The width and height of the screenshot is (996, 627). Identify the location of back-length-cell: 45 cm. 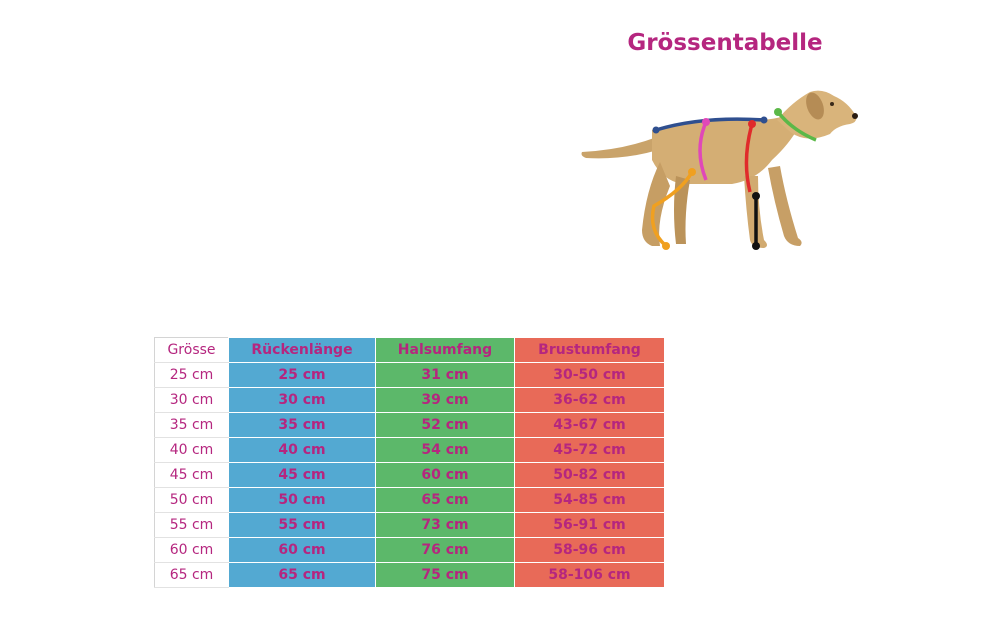
(302, 475).